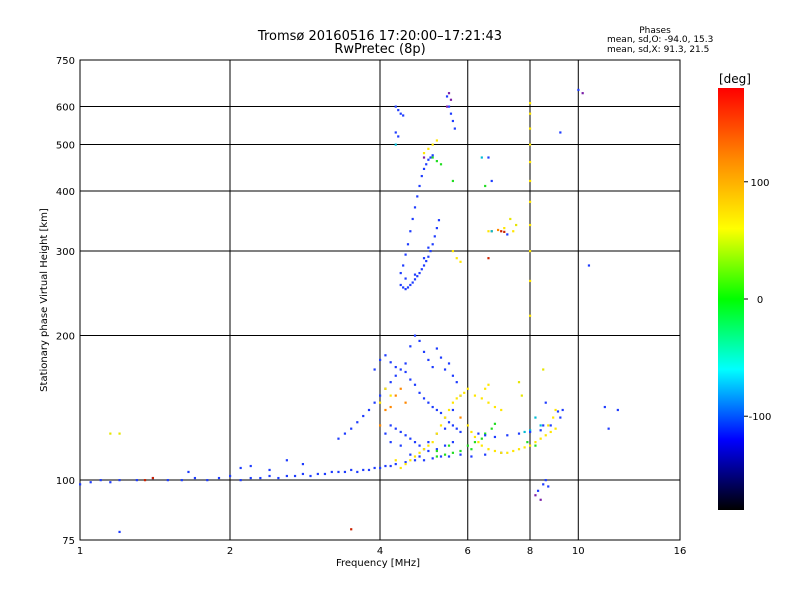  I want to click on colorbar-scale, so click(731, 299).